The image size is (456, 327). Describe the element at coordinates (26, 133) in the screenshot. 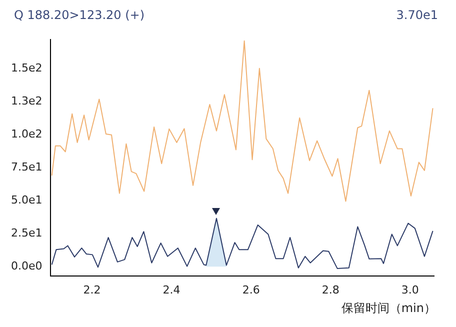

I see `y-tick-label: 1.0e2` at that location.